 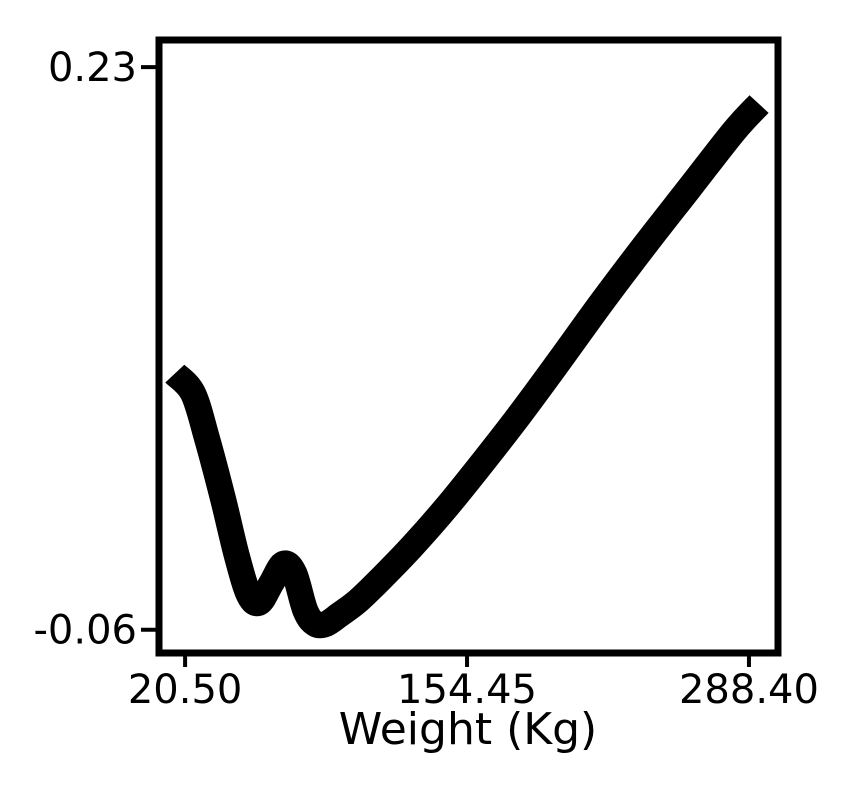 I want to click on y-tick-label: -0.06, so click(x=86, y=631).